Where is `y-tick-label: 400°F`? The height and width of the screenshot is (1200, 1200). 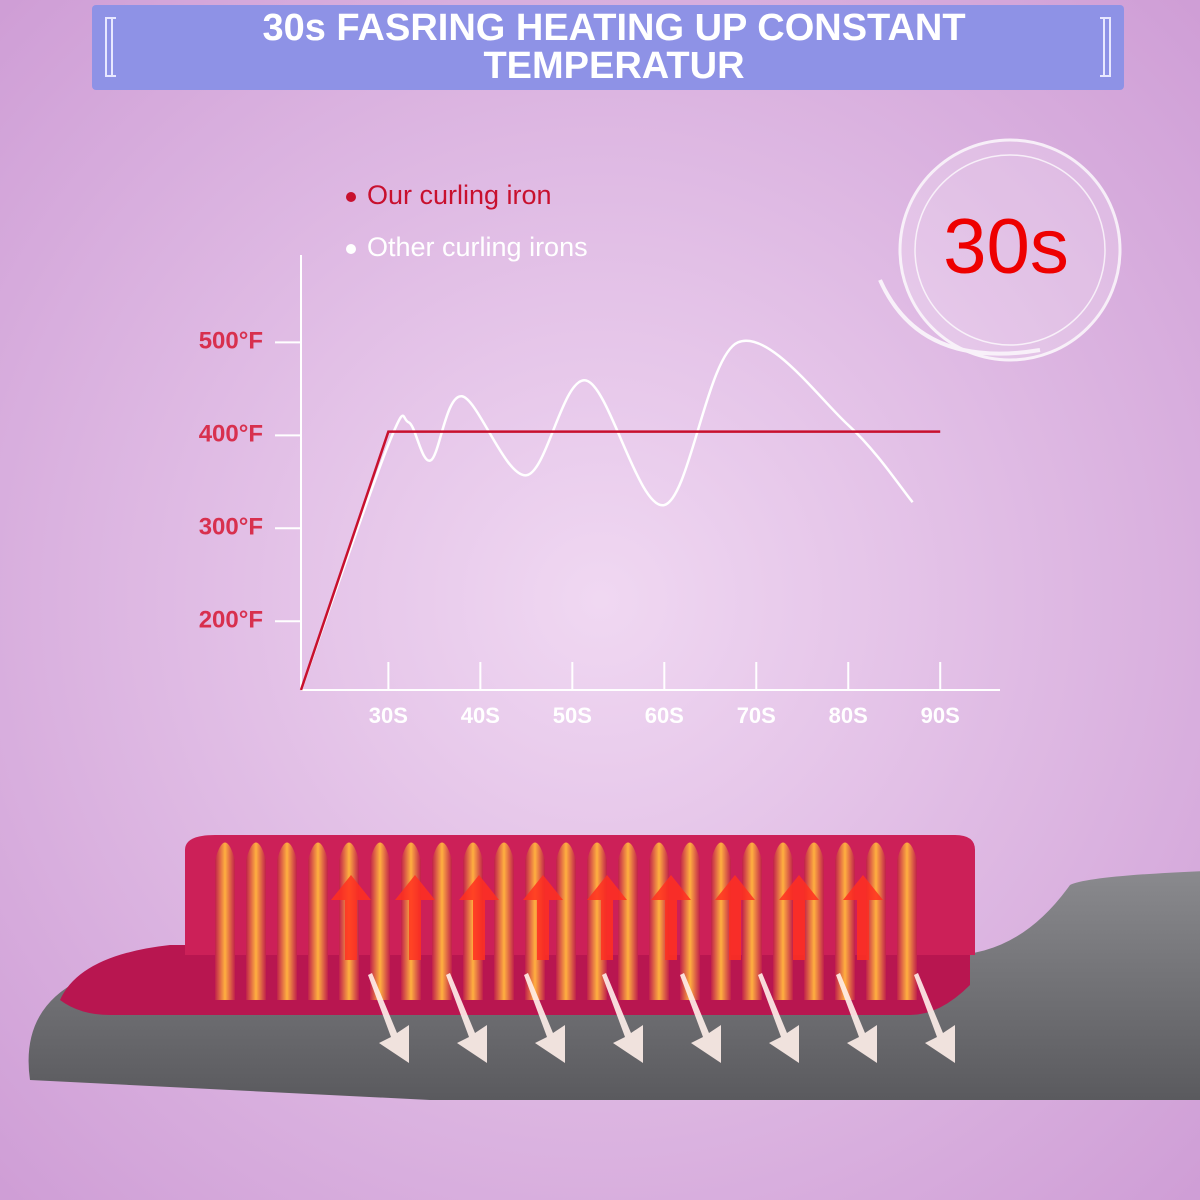
y-tick-label: 400°F is located at coordinates (231, 434).